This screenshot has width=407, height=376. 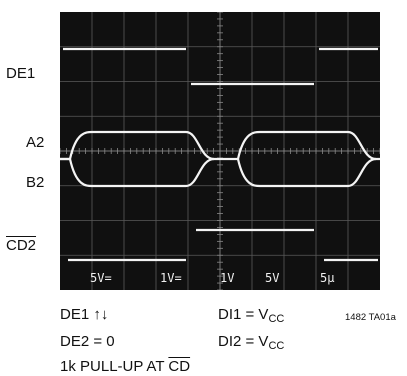 What do you see at coordinates (35, 182) in the screenshot?
I see `trace-label-b2: B2` at bounding box center [35, 182].